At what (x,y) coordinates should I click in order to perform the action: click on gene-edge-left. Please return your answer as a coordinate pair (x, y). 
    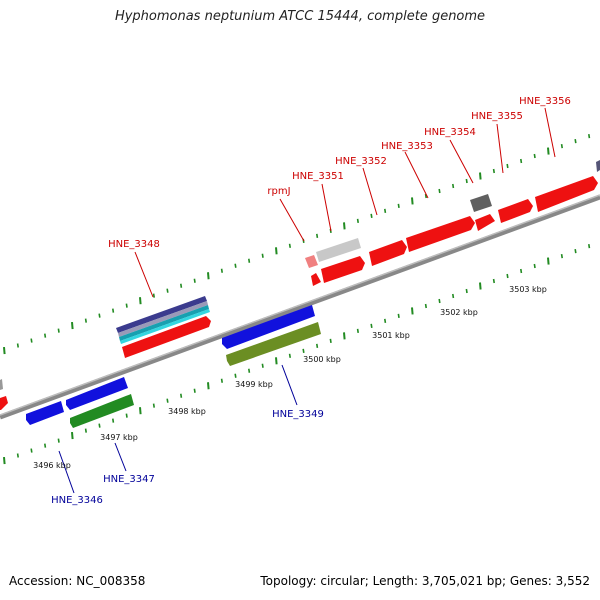
    Looking at the image, I should click on (4, 403).